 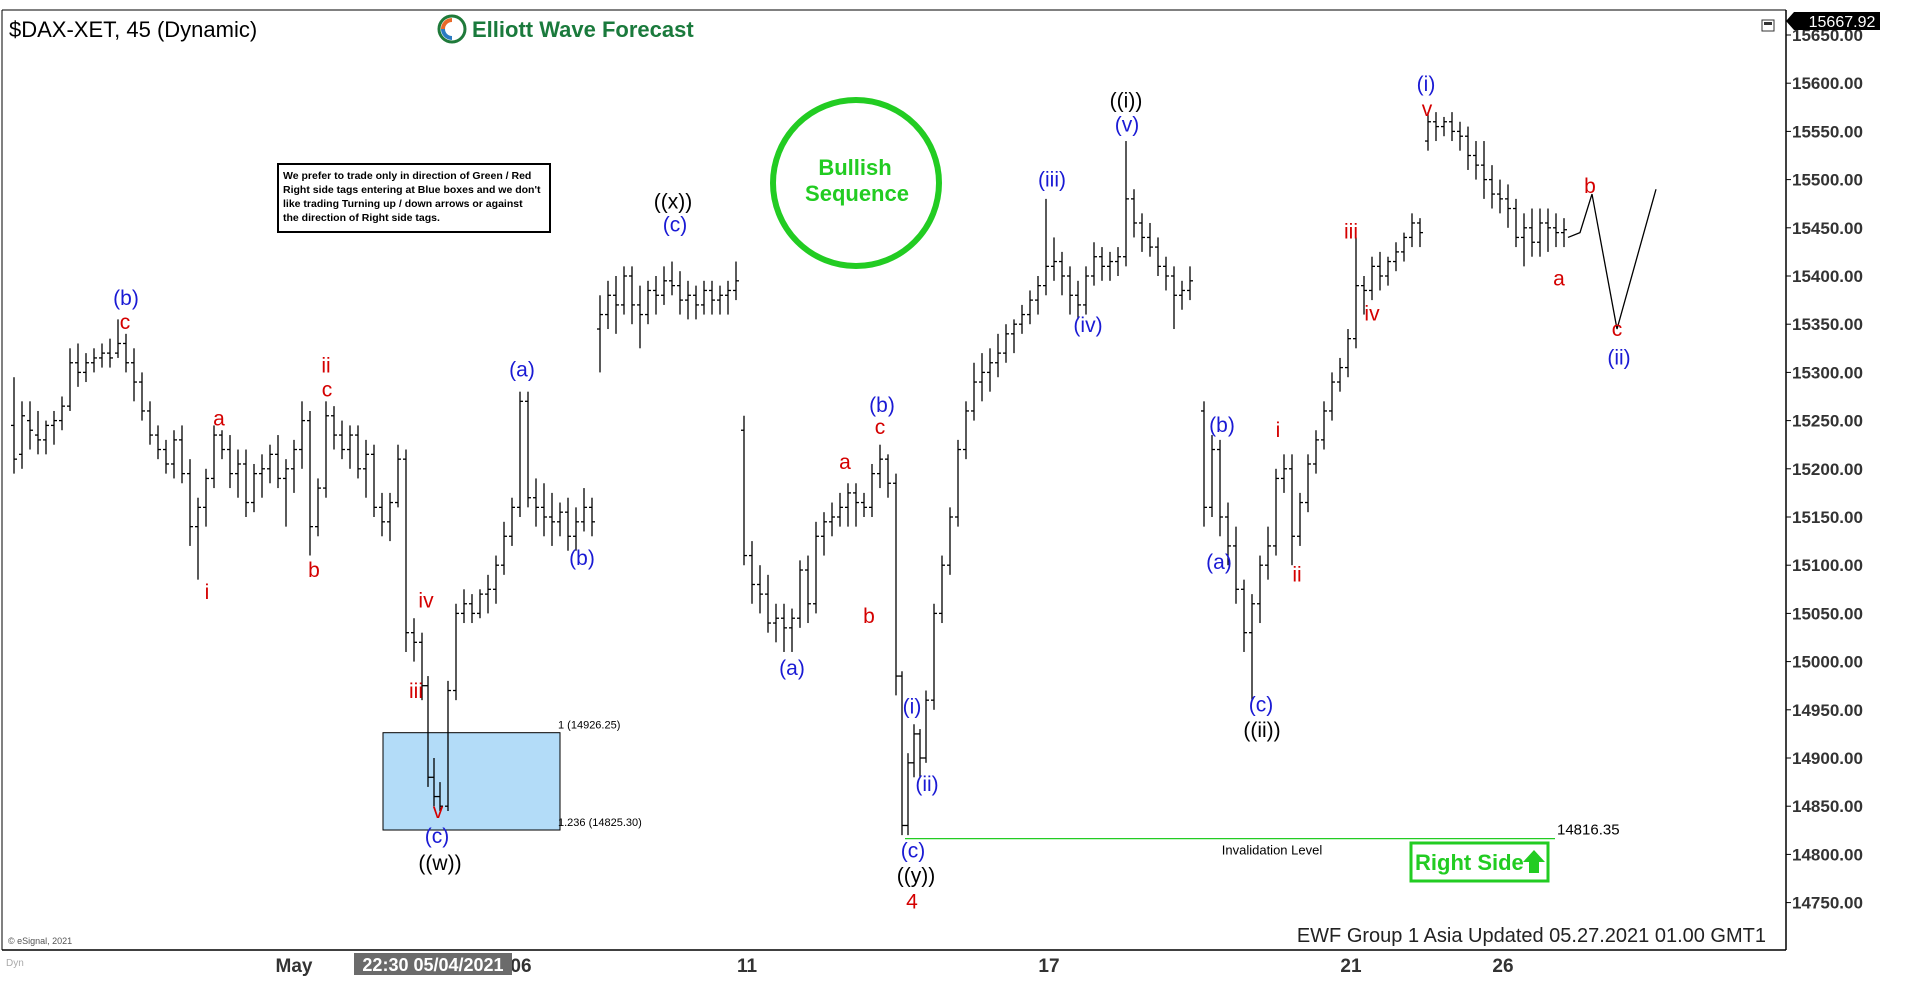 I want to click on dyn-label: Dyn, so click(x=15, y=963).